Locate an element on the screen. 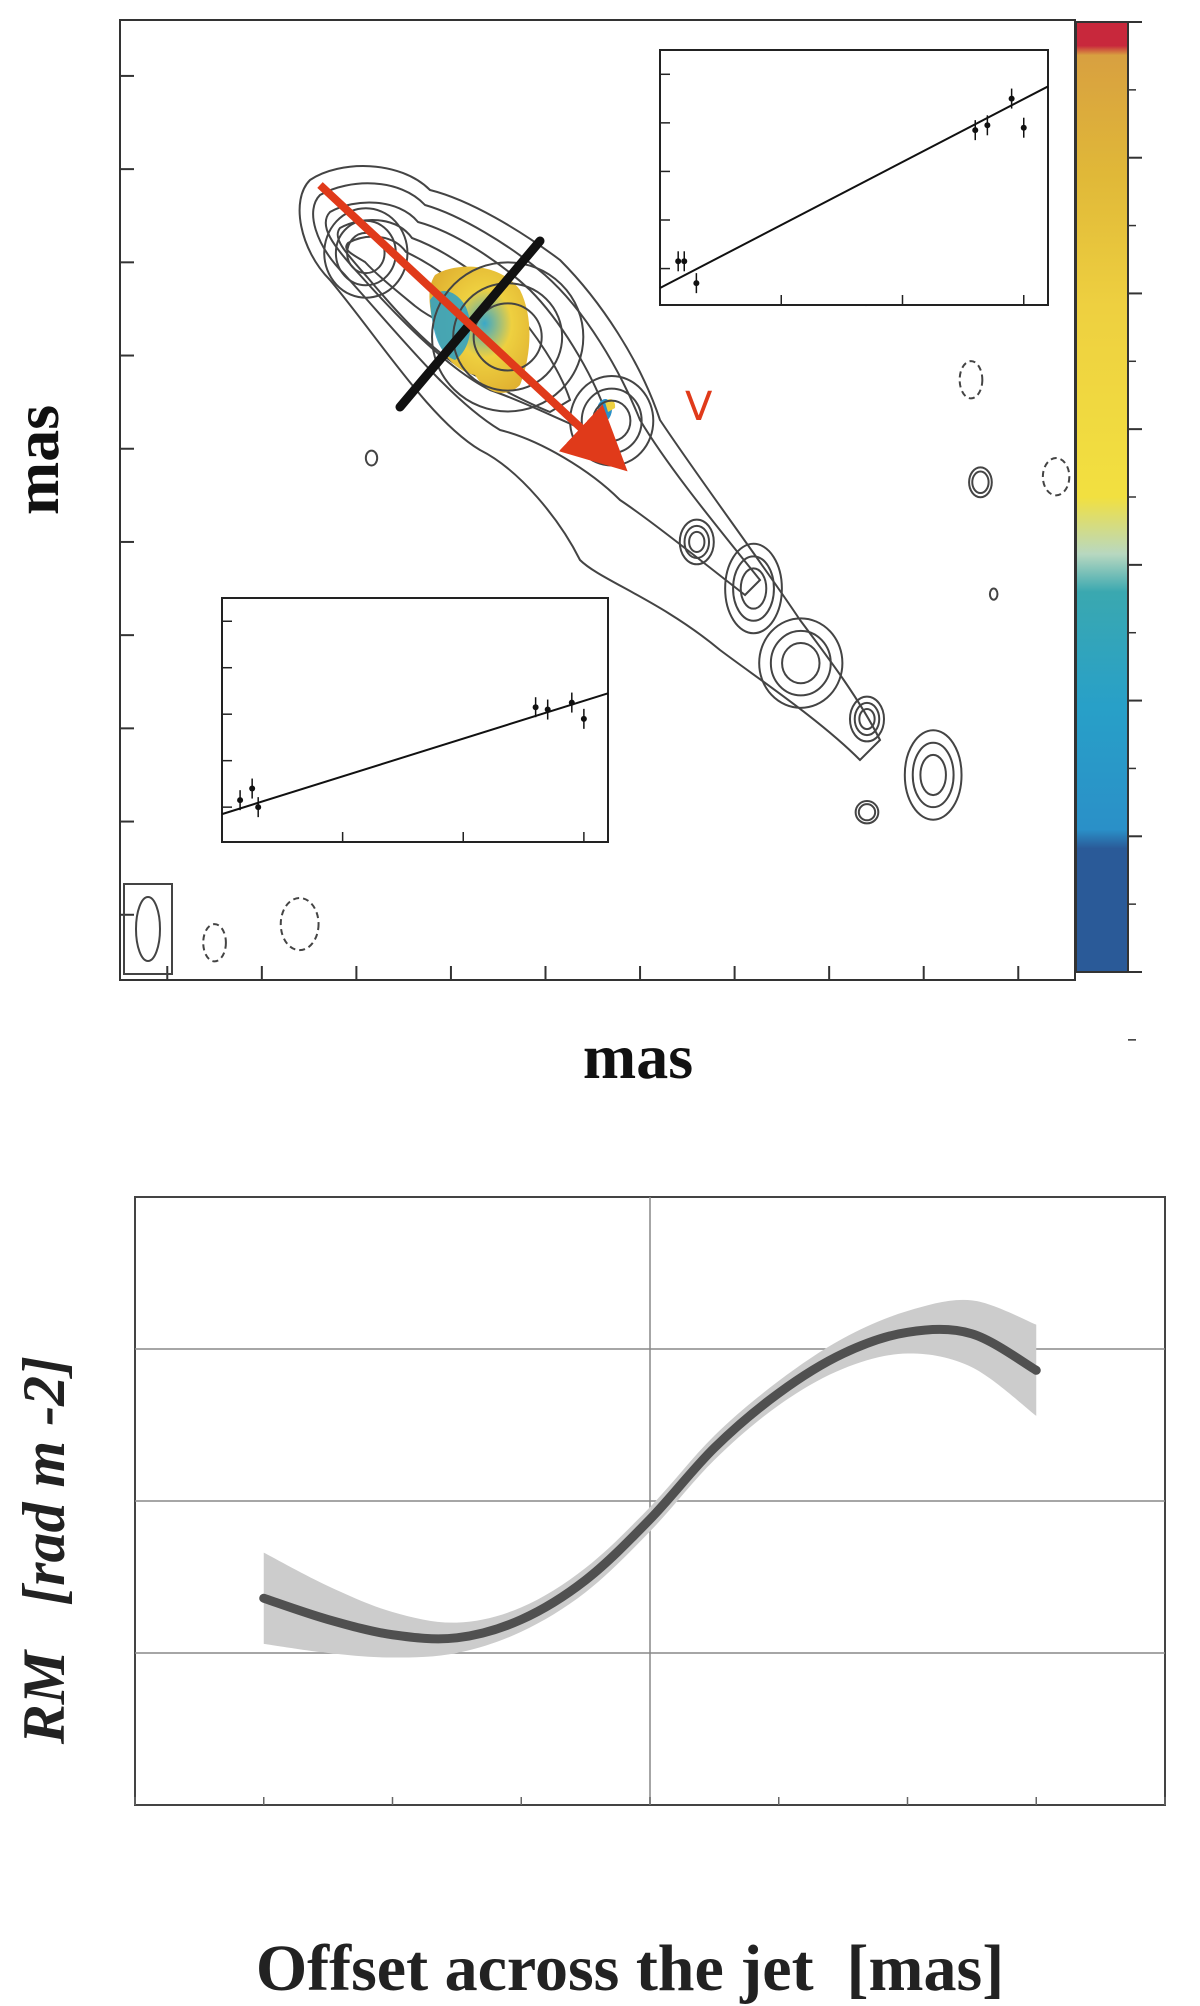  map-y-axis-label: mas is located at coordinates (36, 460).